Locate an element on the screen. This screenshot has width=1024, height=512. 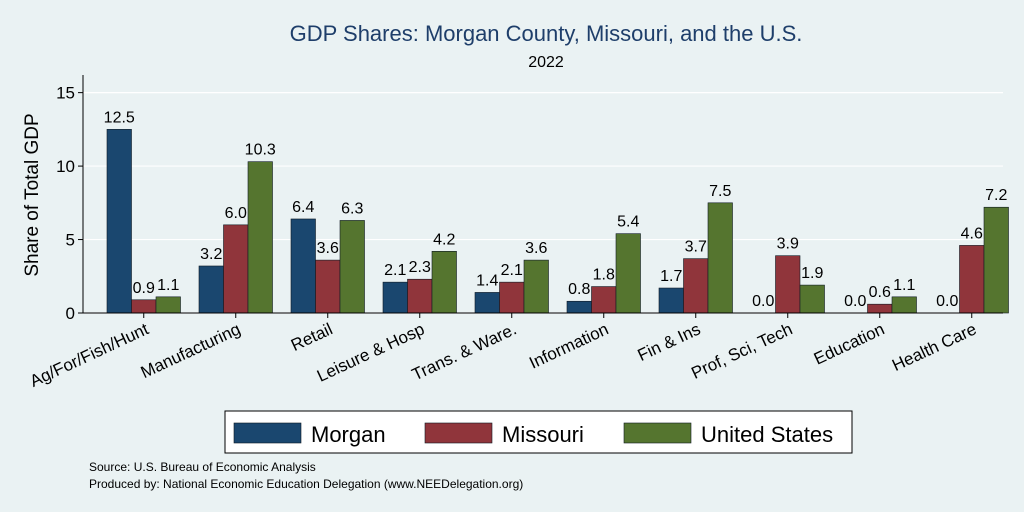
legend-box is located at coordinates (538, 432).